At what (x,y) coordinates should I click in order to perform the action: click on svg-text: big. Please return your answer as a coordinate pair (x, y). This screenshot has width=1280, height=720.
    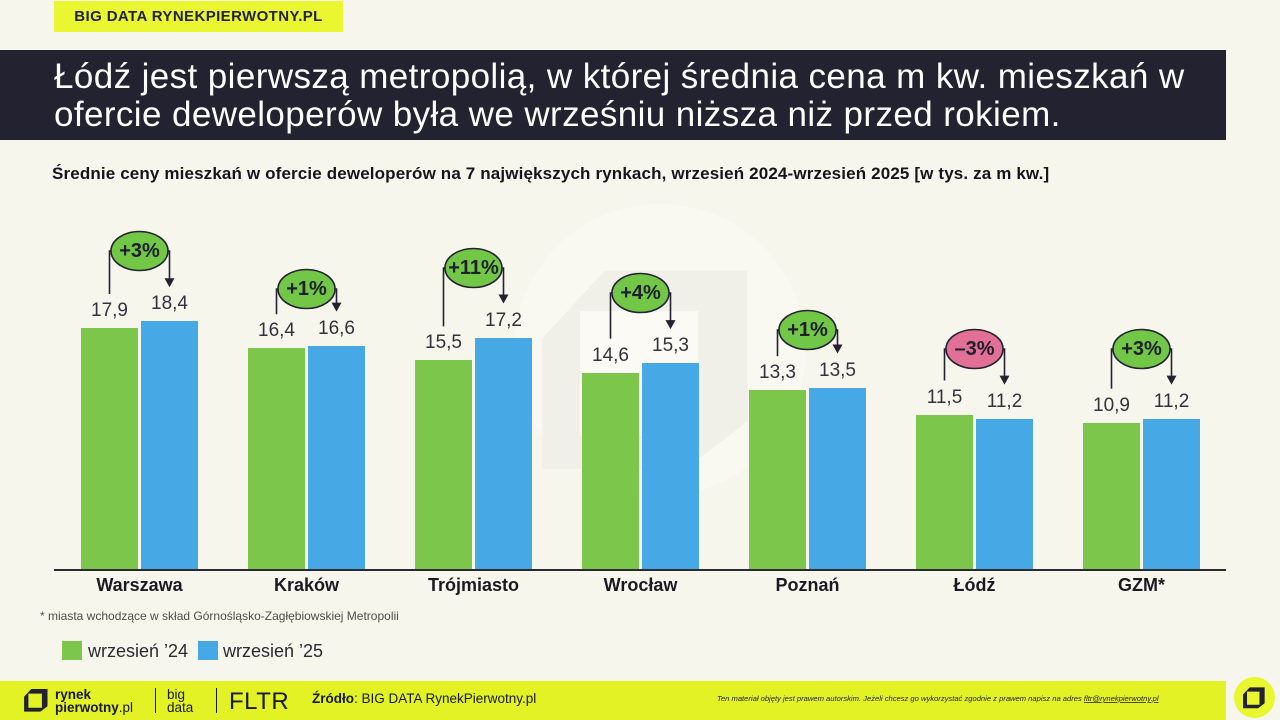
    Looking at the image, I should click on (176, 694).